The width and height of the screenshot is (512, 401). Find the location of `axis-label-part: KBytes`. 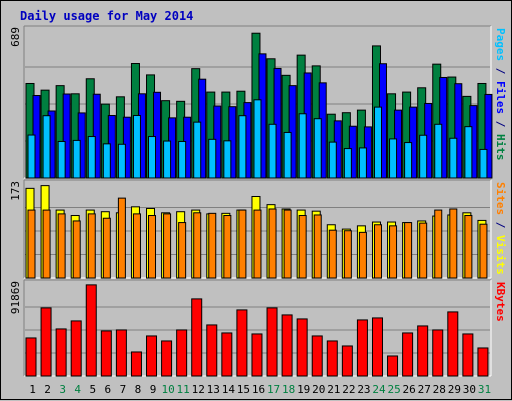

axis-label-part: KBytes is located at coordinates (500, 302).